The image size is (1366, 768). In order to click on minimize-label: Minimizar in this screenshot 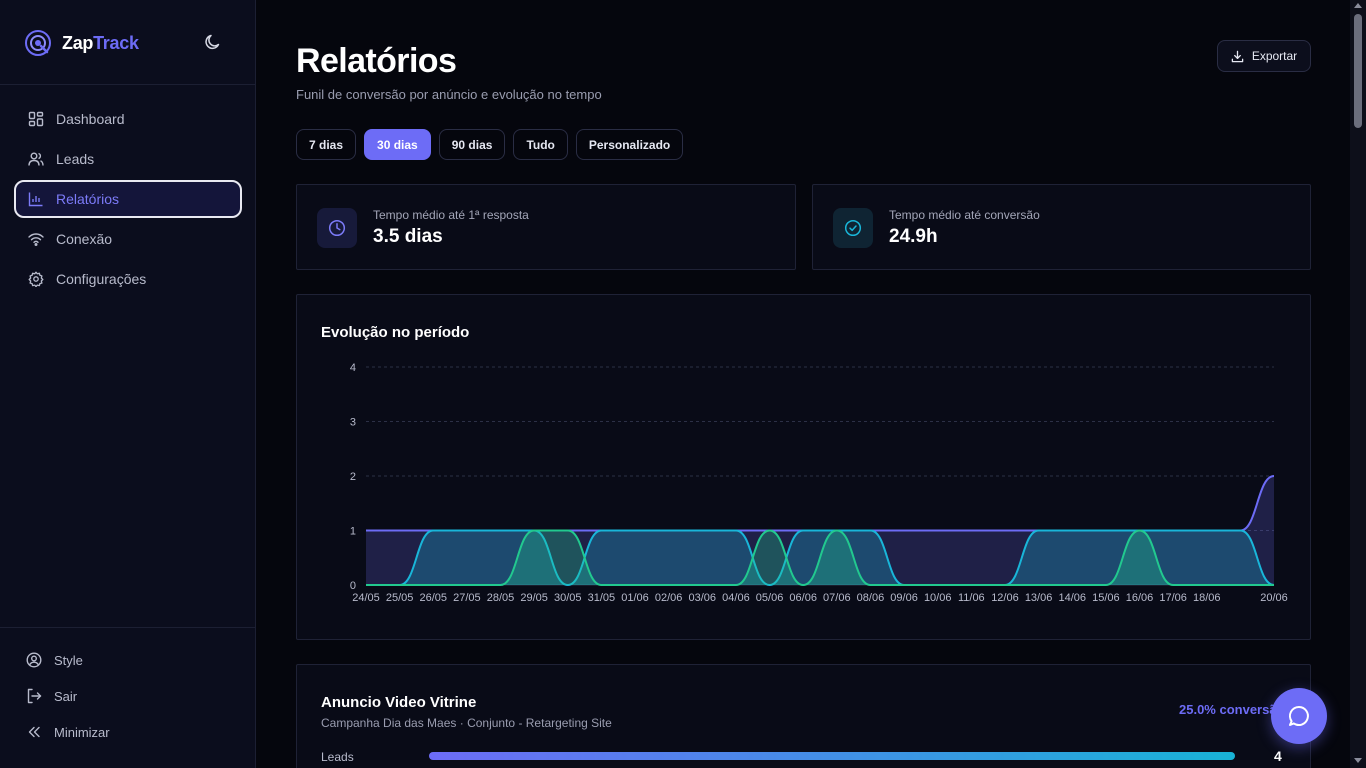, I will do `click(82, 732)`.